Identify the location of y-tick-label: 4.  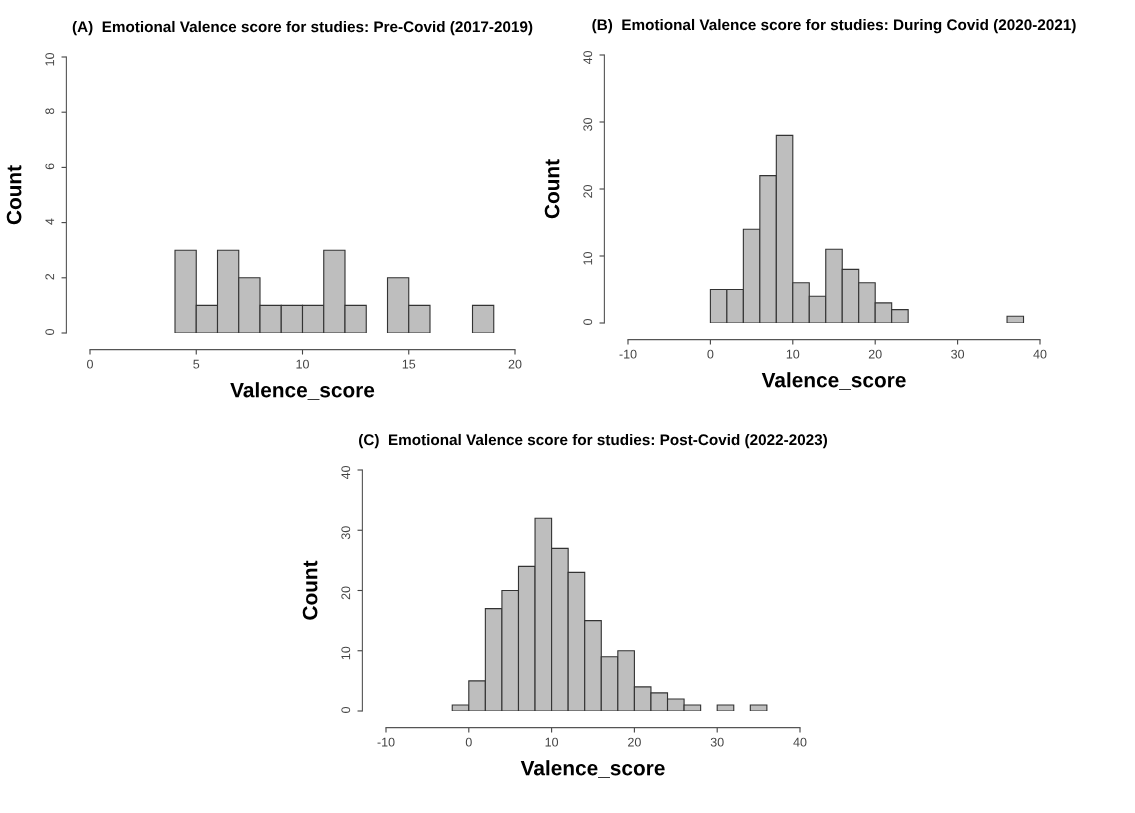
(50, 221).